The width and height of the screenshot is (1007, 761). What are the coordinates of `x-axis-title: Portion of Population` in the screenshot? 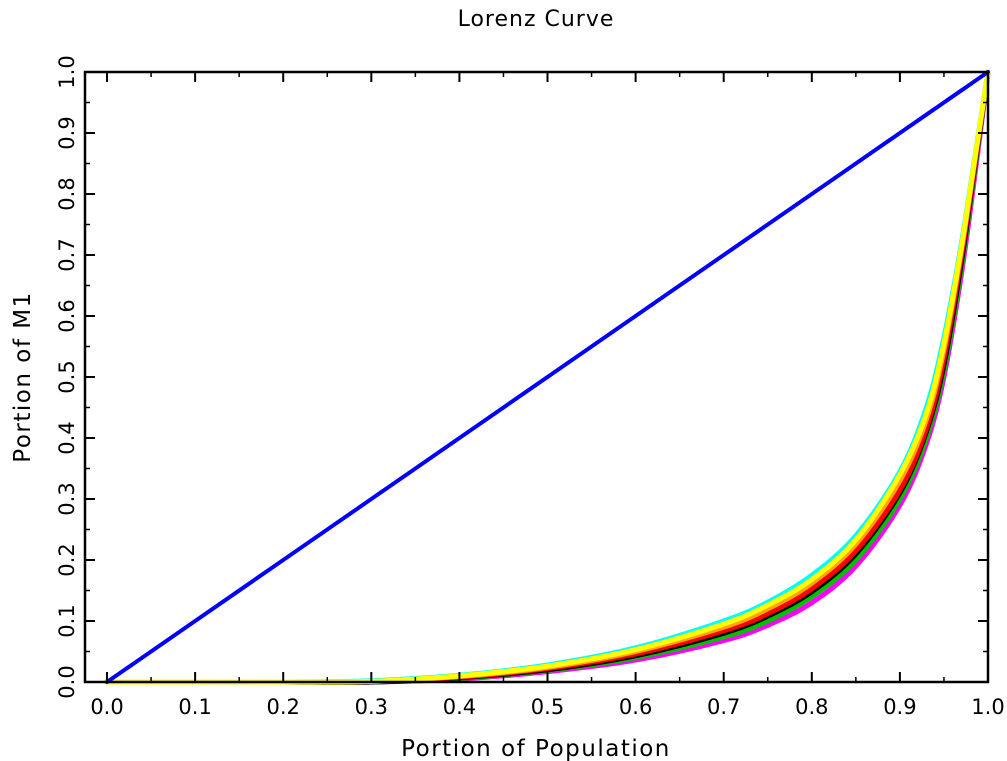 It's located at (536, 748).